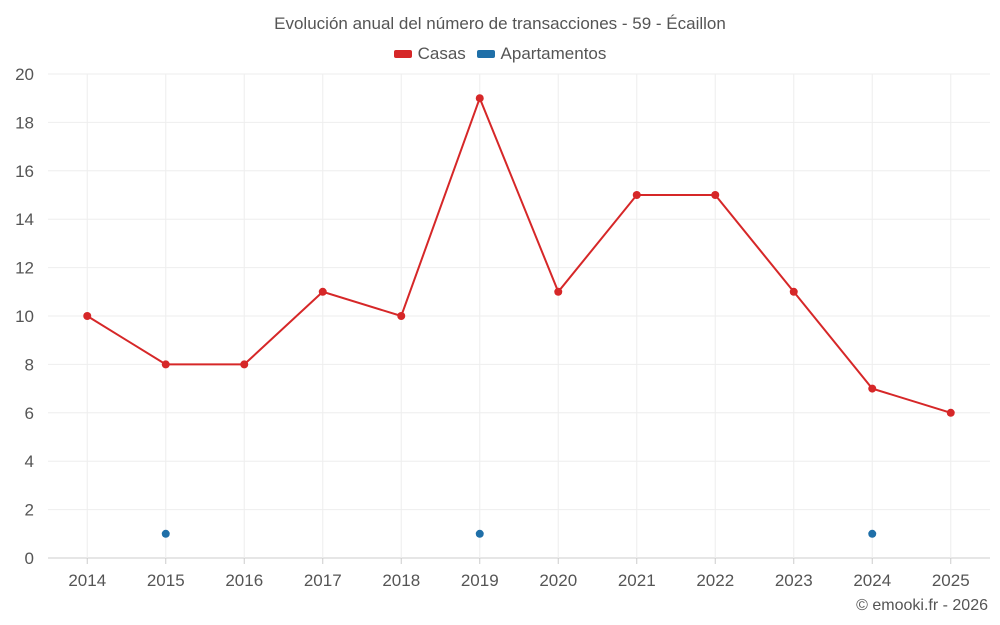  I want to click on credit: © emooki.fr - 2026, so click(922, 605).